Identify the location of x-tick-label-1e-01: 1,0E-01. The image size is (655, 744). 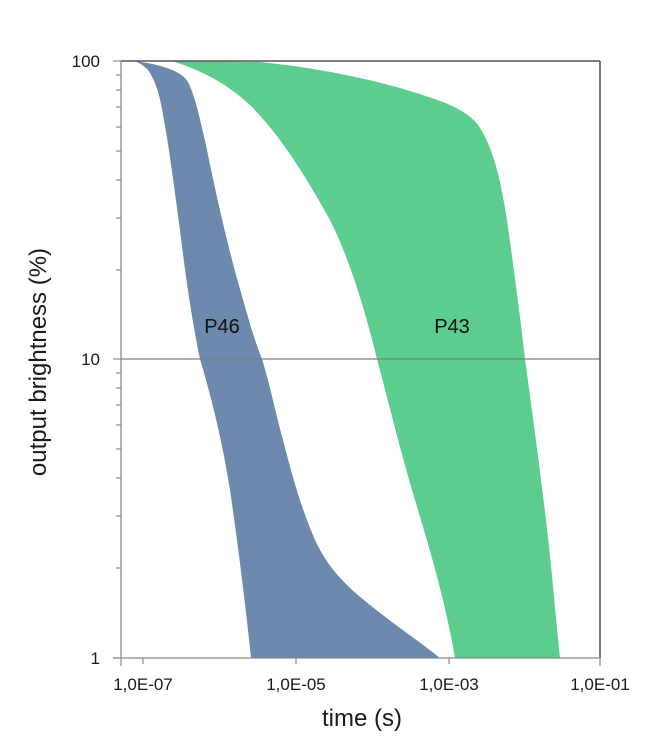
(600, 684).